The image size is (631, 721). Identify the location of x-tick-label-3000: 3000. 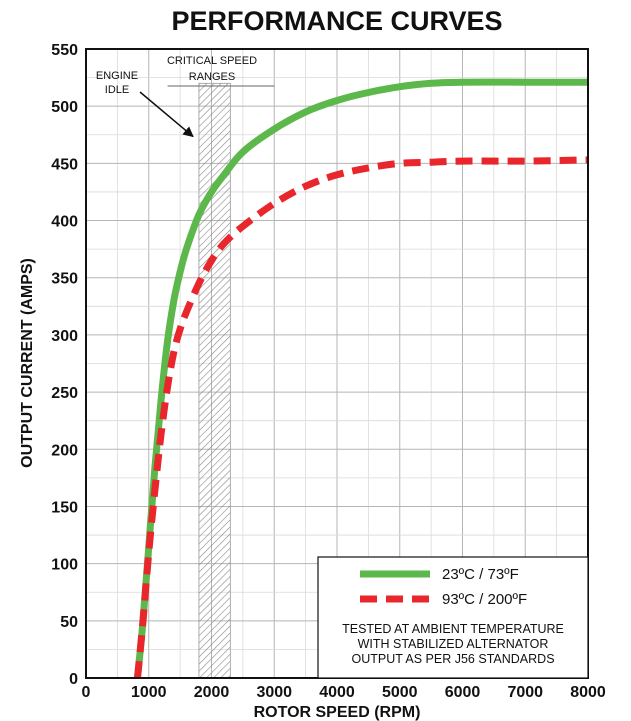
(274, 692).